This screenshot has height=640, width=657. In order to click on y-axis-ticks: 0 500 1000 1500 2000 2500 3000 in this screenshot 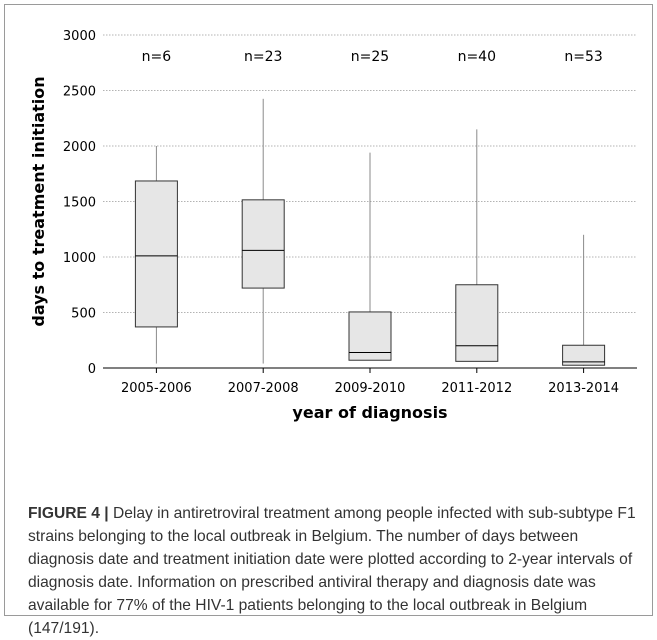, I will do `click(79, 203)`.